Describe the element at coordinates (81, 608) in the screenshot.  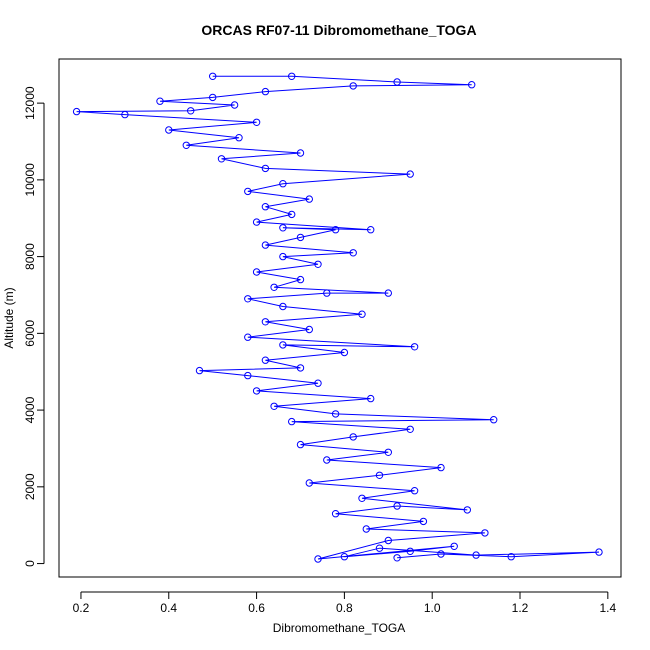
I see `x-tick-label: 0.2` at that location.